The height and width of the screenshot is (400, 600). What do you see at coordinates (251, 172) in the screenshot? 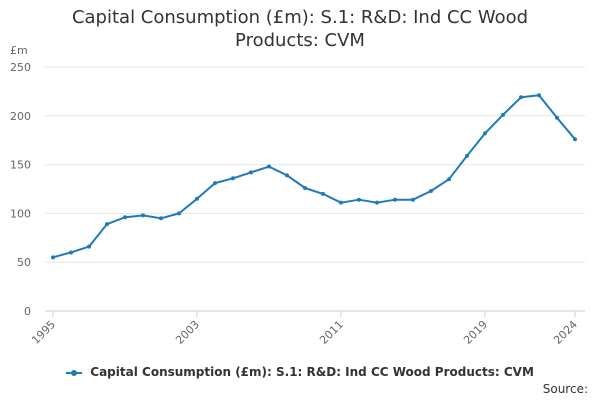
I see `data-point-2006` at bounding box center [251, 172].